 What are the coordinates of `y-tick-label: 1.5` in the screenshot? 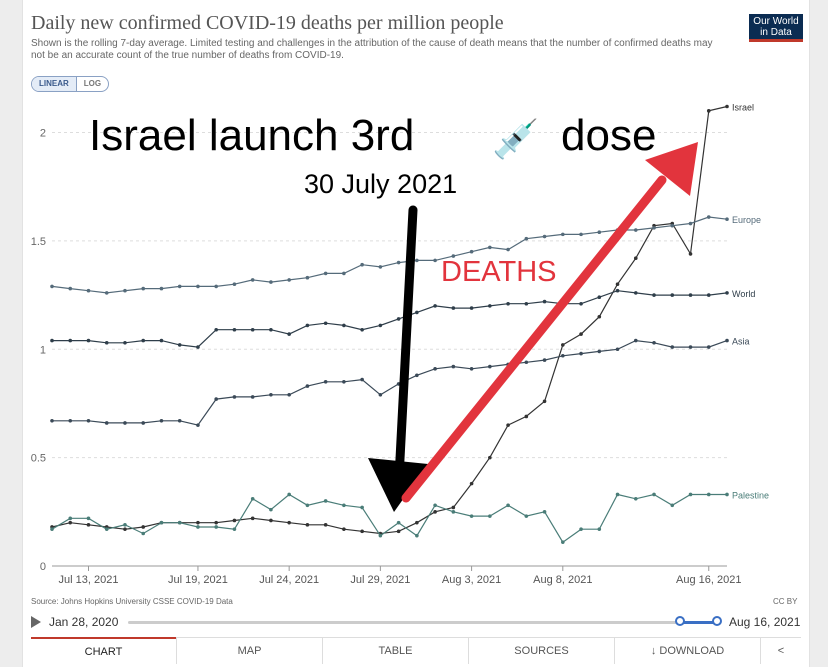 It's located at (38, 242).